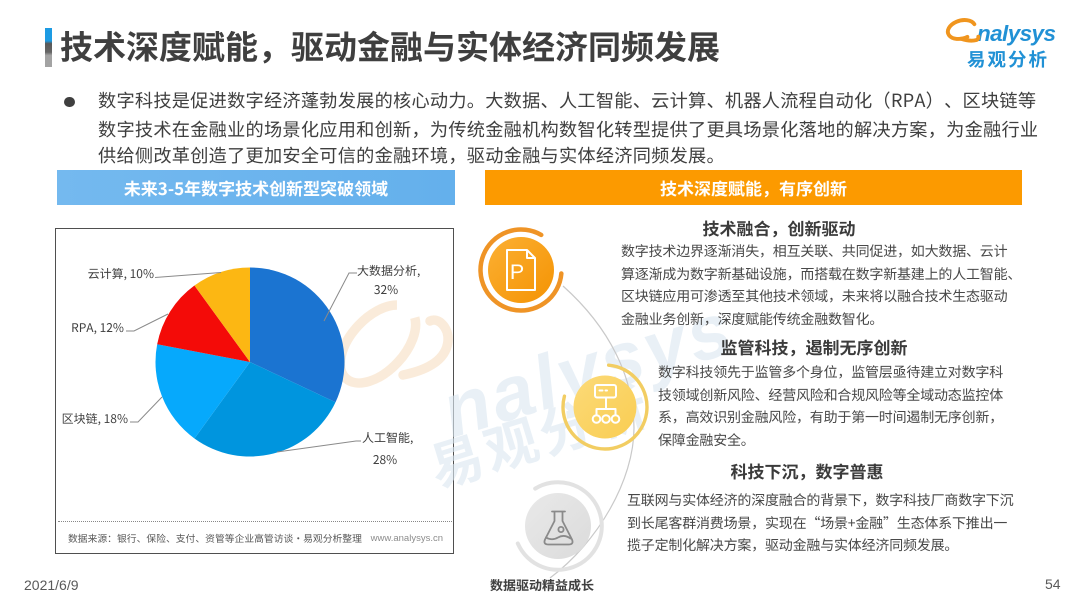 Image resolution: width=1080 pixels, height=608 pixels. Describe the element at coordinates (1016, 33) in the screenshot. I see `svg-text: nalysys` at that location.